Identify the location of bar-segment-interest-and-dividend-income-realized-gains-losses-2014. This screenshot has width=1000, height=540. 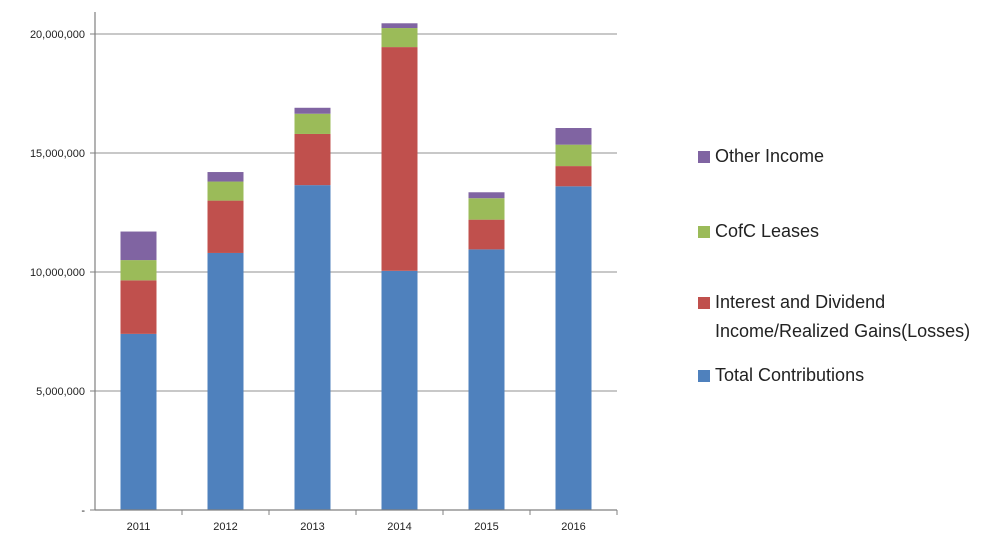
(399, 159).